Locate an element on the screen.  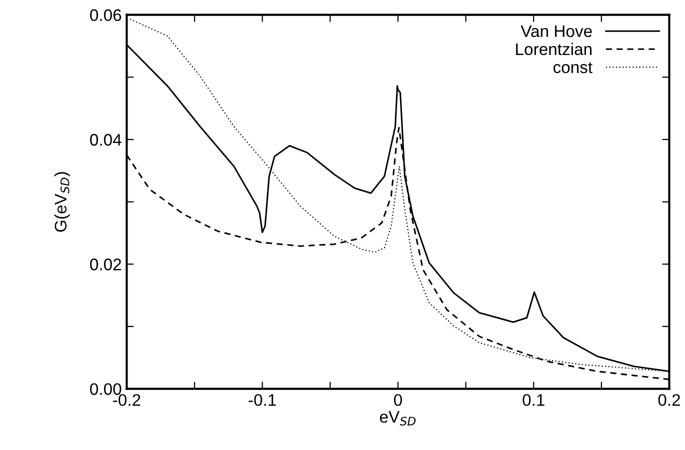
y-tick-label: 0.00 is located at coordinates (106, 389).